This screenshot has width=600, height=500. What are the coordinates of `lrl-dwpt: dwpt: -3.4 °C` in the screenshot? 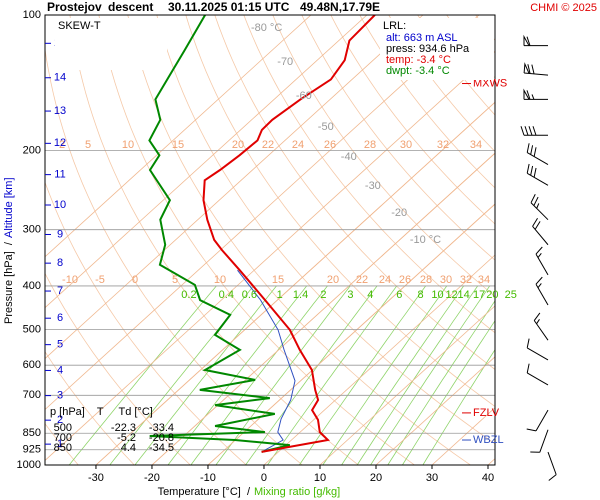 It's located at (418, 71).